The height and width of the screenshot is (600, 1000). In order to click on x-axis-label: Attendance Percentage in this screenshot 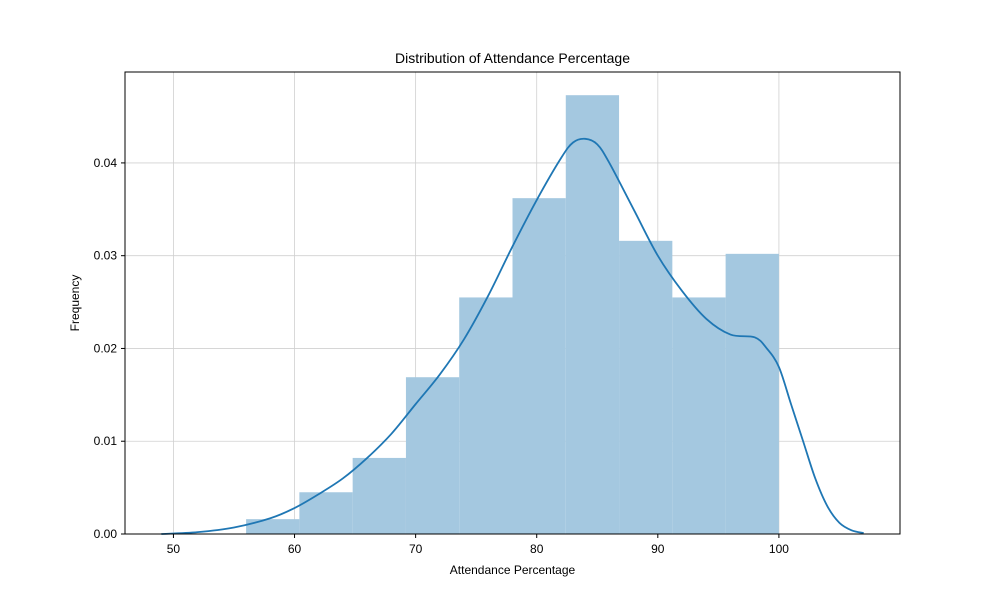, I will do `click(513, 570)`.